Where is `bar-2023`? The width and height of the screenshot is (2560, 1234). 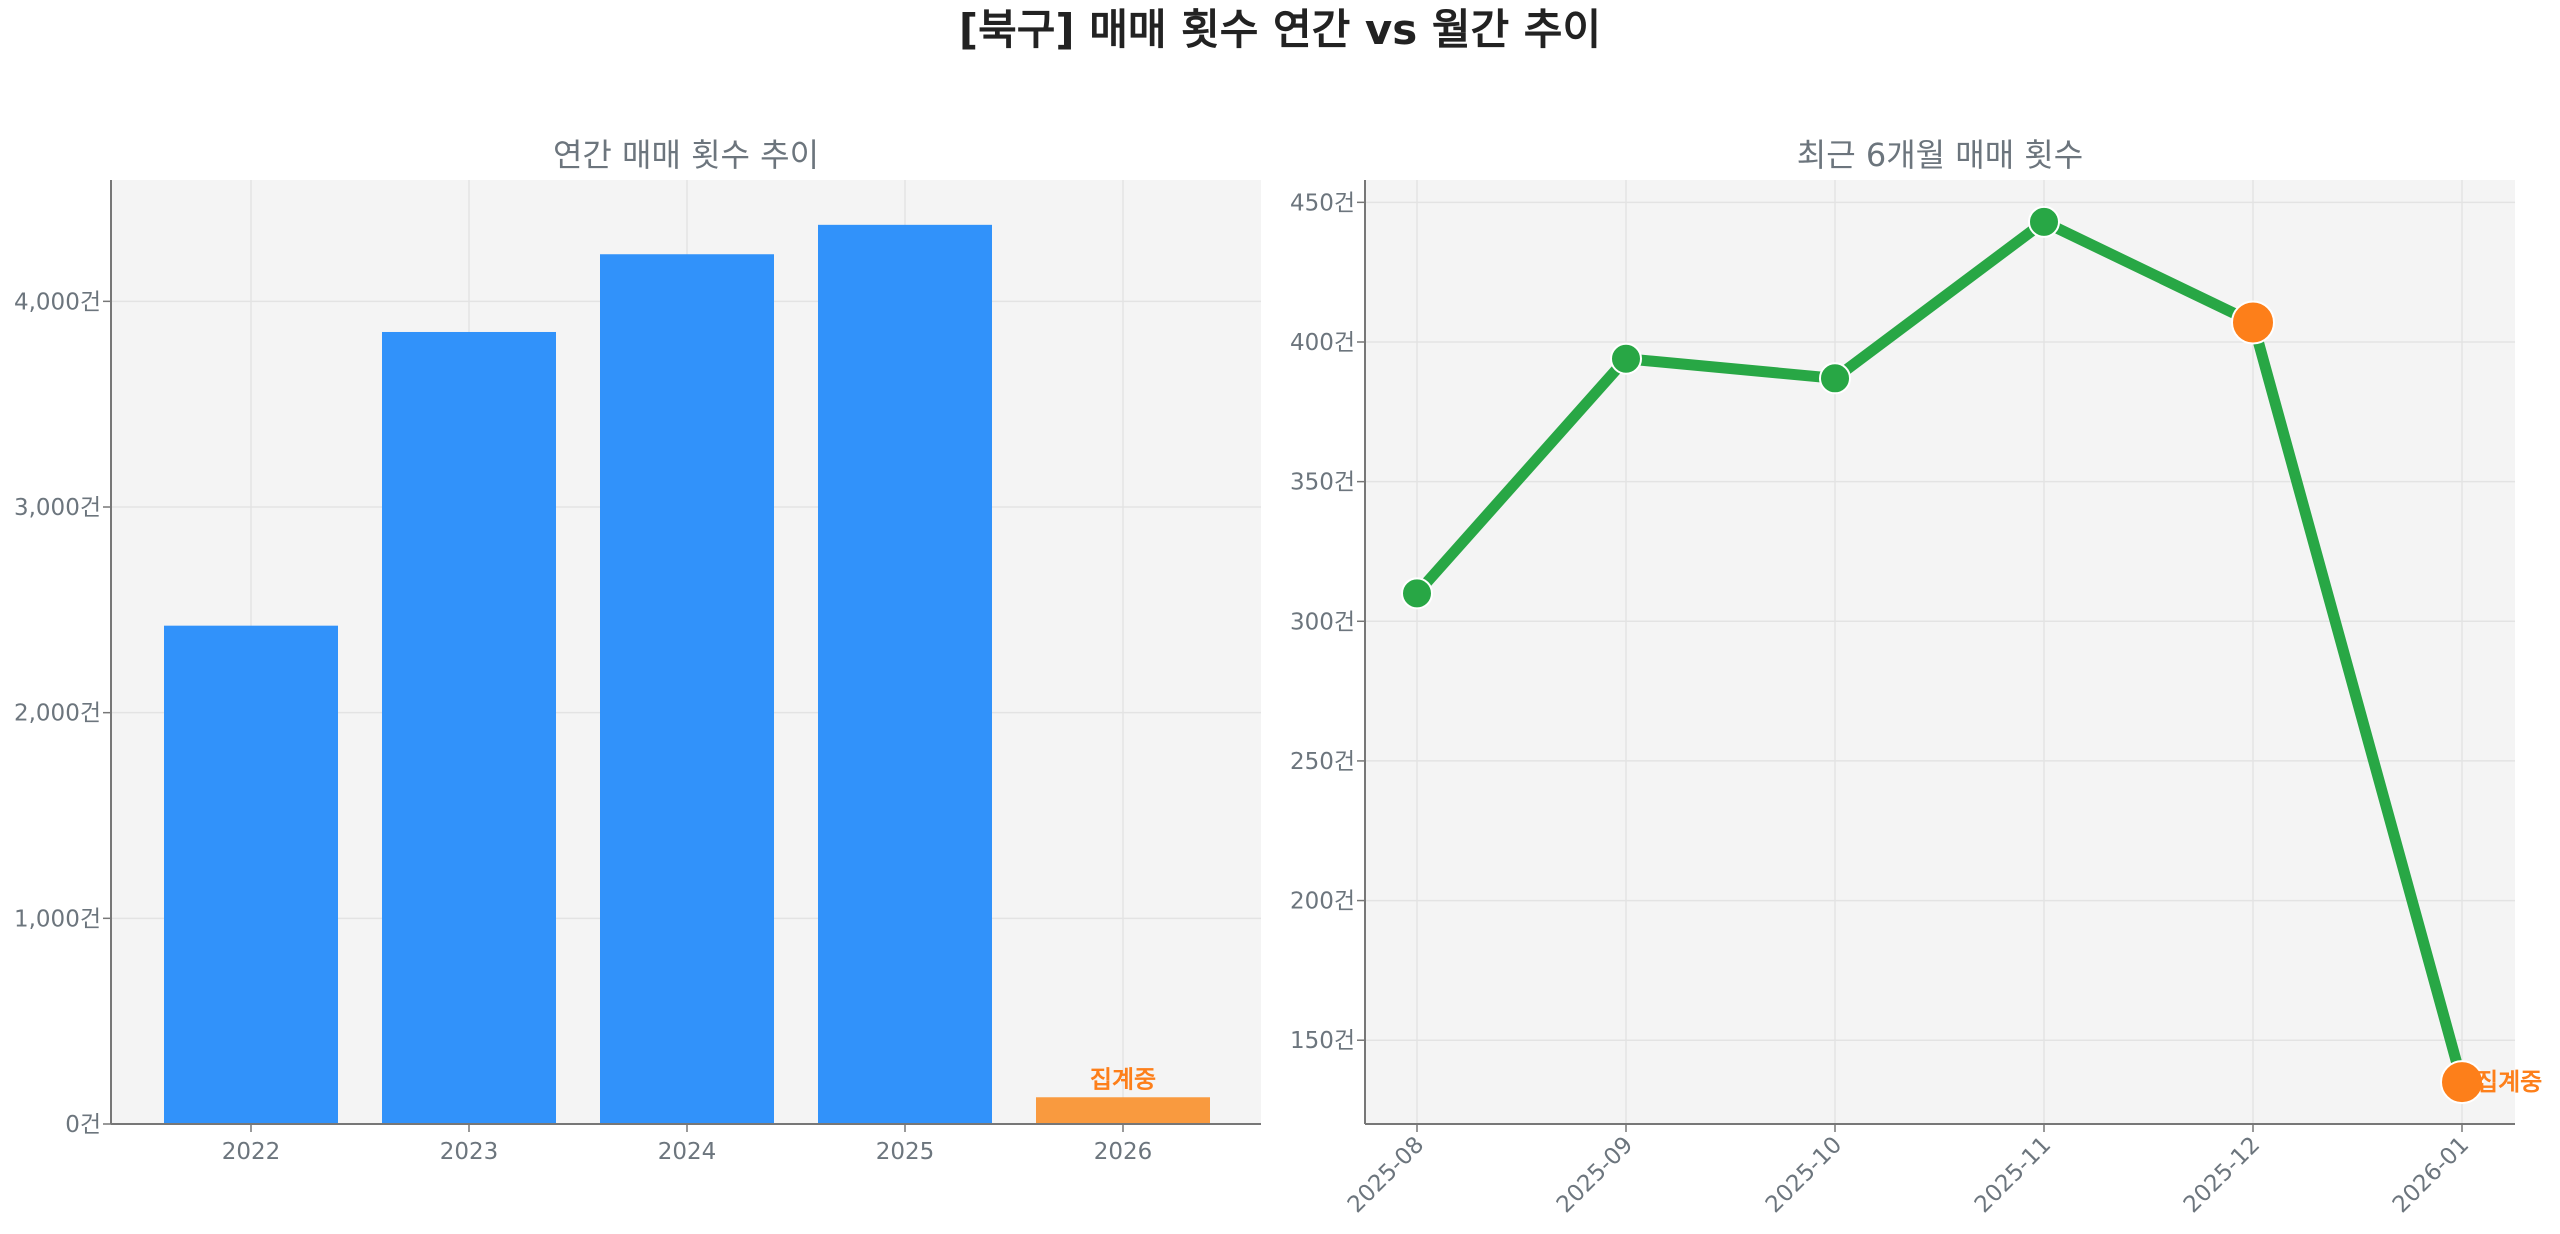 bar-2023 is located at coordinates (469, 727).